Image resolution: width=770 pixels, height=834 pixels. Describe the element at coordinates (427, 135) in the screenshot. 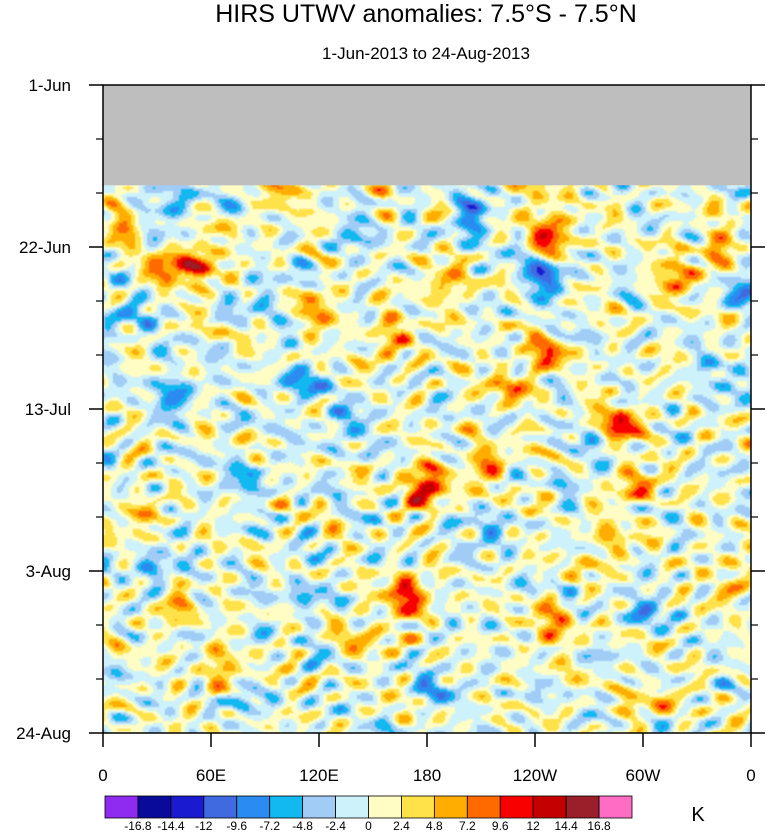

I see `missing-data-band` at that location.